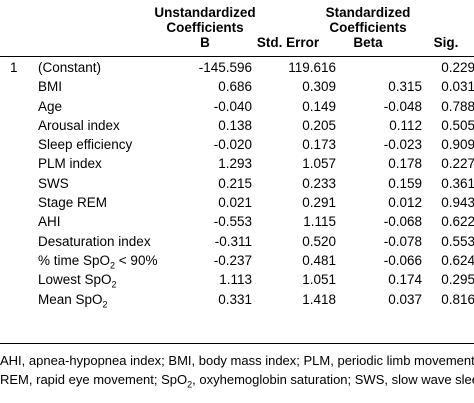 The height and width of the screenshot is (403, 474). I want to click on b-value: 0.021, so click(235, 203).